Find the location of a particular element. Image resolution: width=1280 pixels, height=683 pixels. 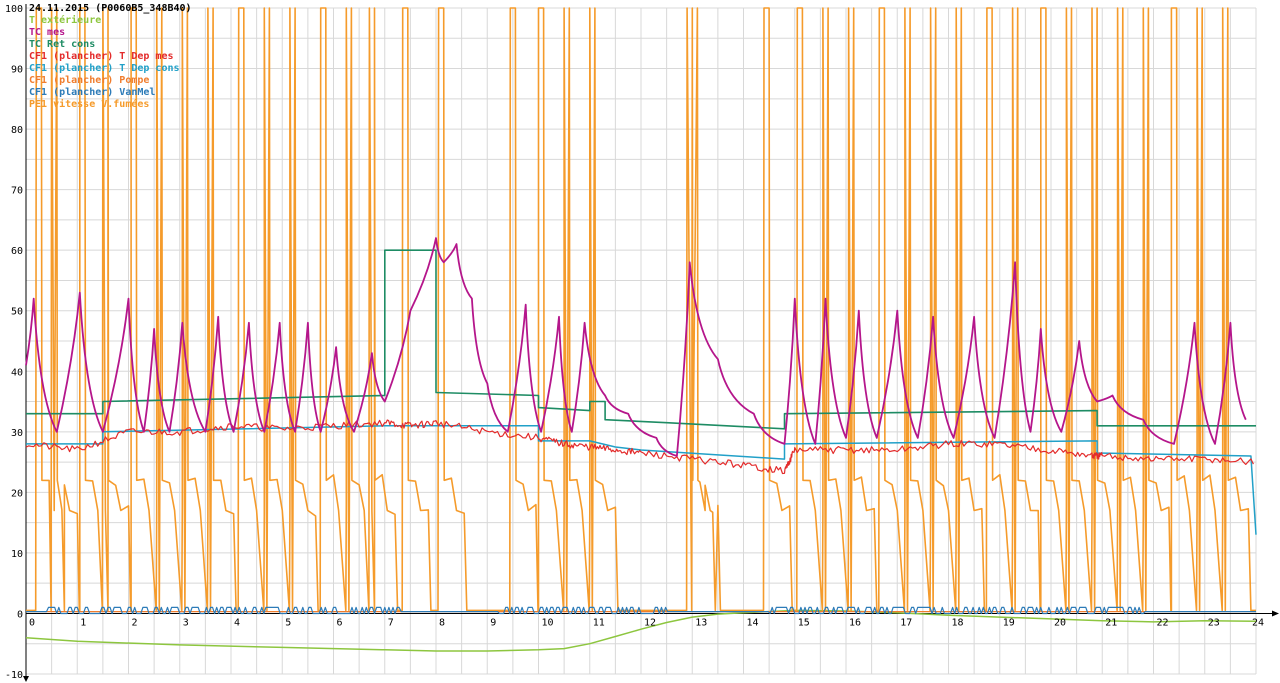

x-tick-label: 13 is located at coordinates (701, 622).